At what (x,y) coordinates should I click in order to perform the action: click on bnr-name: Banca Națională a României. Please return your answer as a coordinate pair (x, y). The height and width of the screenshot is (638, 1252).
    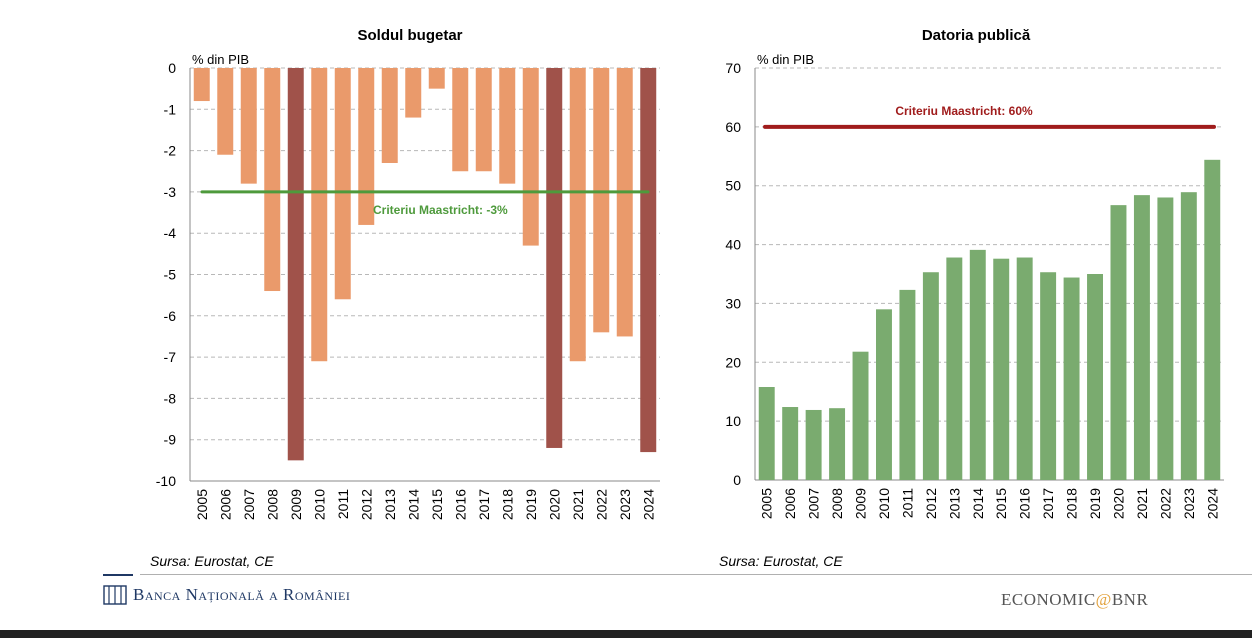
    Looking at the image, I should click on (242, 594).